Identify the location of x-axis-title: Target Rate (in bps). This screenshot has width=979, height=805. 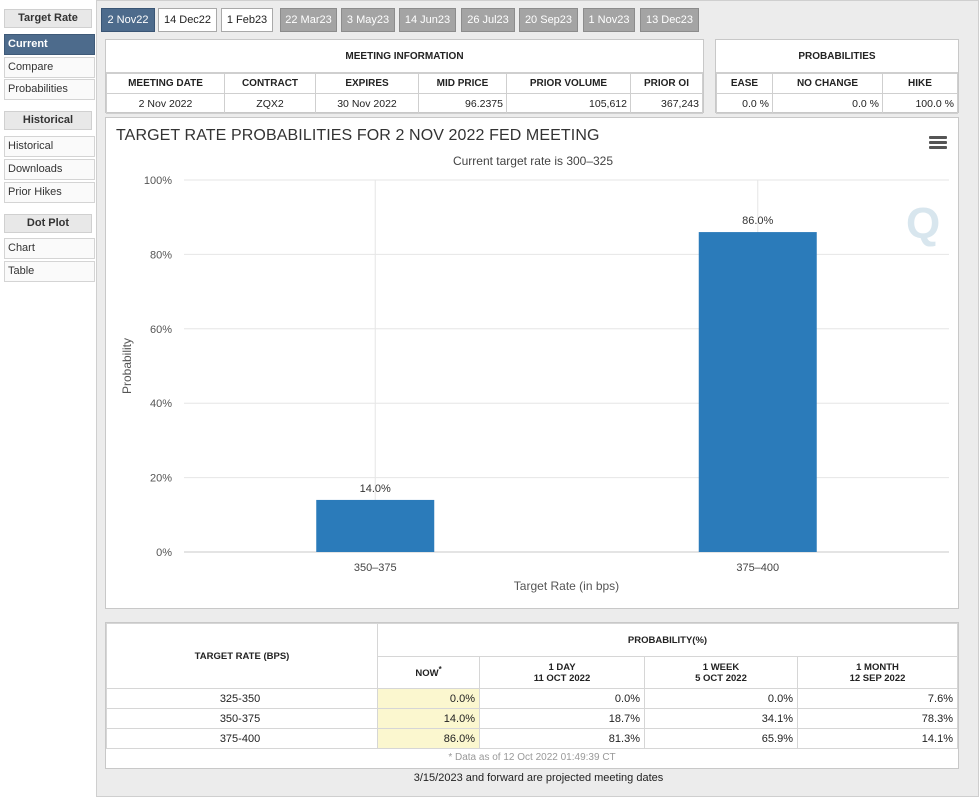
(566, 586).